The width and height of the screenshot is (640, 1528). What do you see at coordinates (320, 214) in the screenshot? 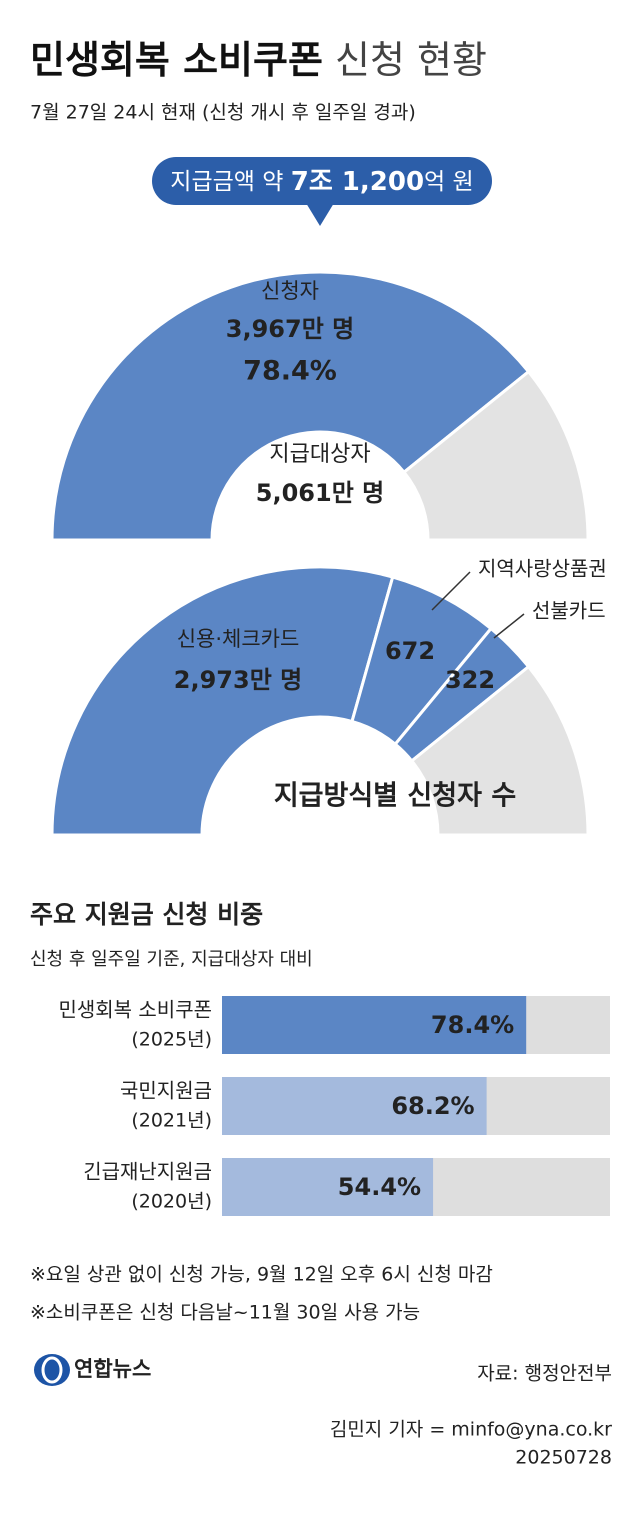
I see `callout-pointer` at bounding box center [320, 214].